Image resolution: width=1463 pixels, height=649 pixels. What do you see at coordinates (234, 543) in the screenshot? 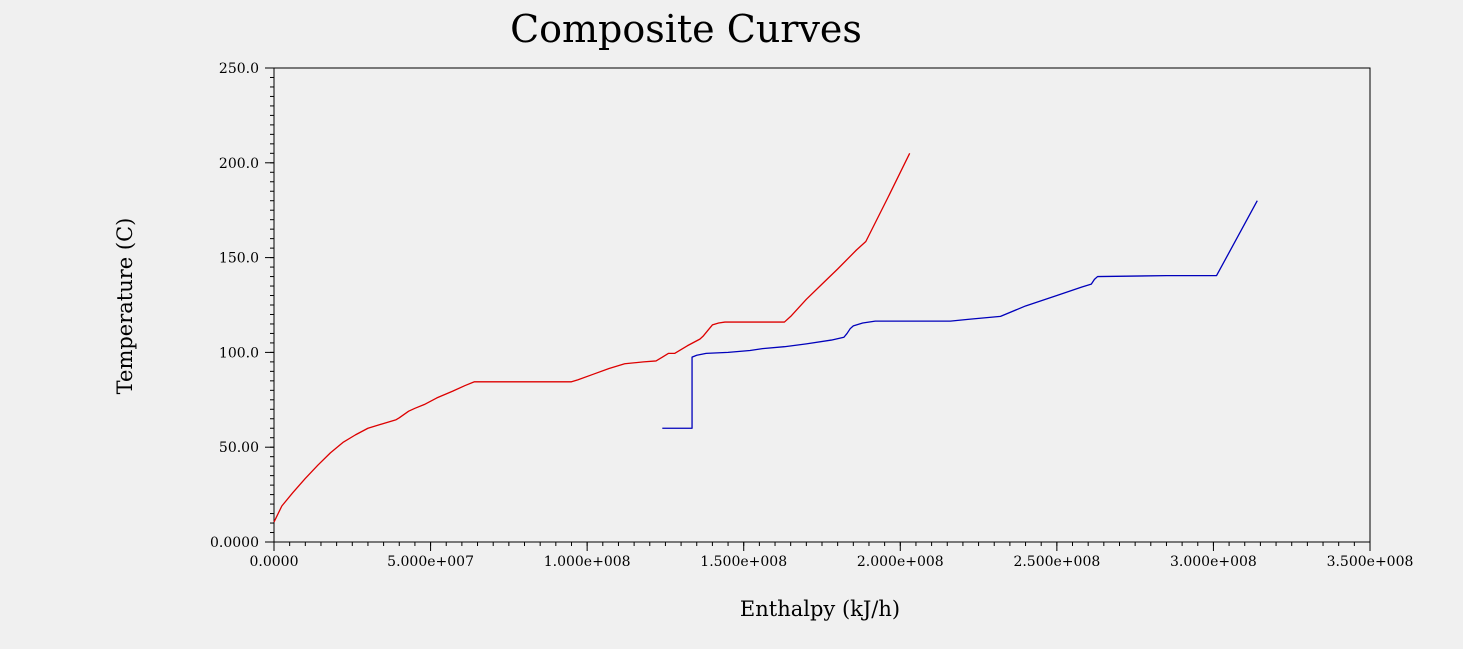
I see `y-tick-label: 0.0000` at bounding box center [234, 543].